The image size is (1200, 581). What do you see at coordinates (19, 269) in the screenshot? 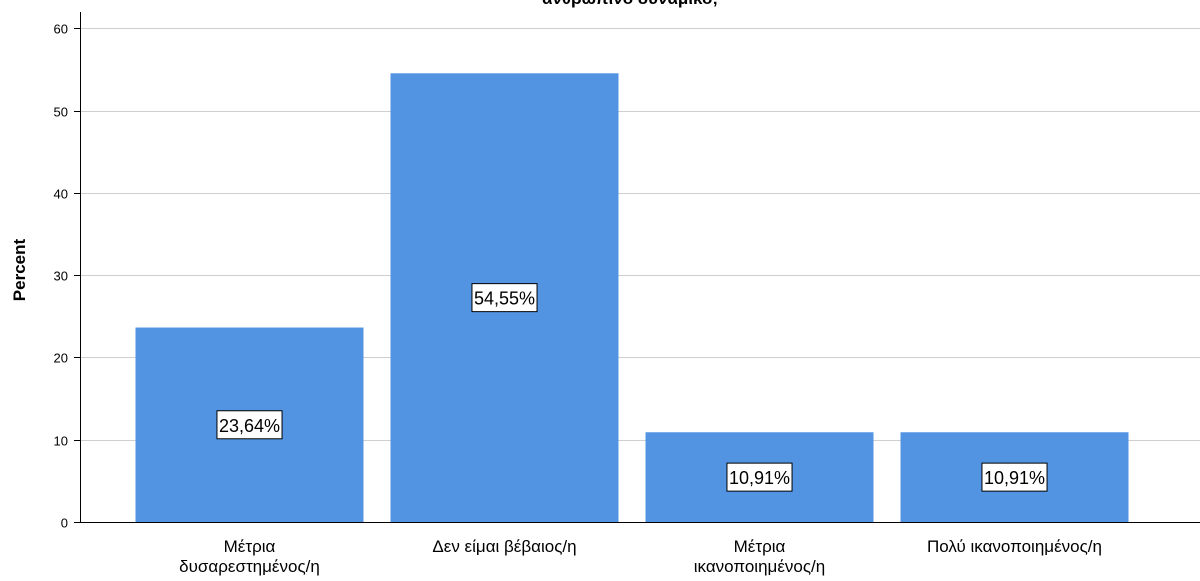
I see `y-axis-title: Percent` at bounding box center [19, 269].